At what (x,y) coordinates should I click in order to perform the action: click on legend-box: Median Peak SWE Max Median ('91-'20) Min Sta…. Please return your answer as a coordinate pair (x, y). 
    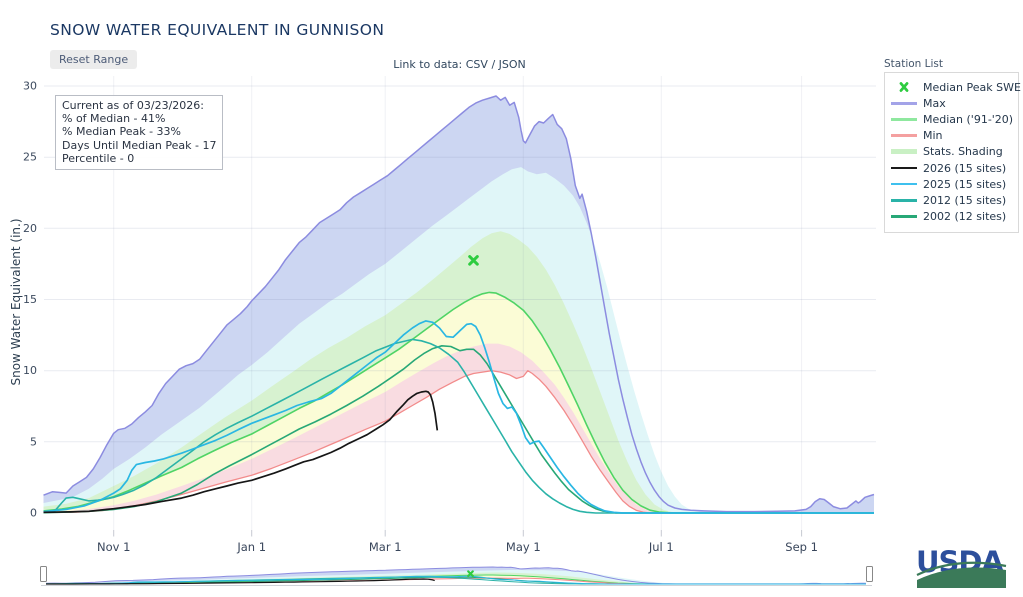
    Looking at the image, I should click on (952, 152).